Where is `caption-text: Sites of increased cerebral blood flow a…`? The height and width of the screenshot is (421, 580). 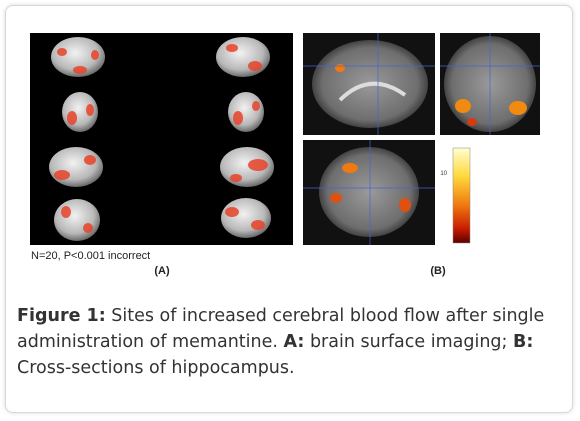
caption-text: Sites of increased cerebral blood flow a… is located at coordinates (281, 329).